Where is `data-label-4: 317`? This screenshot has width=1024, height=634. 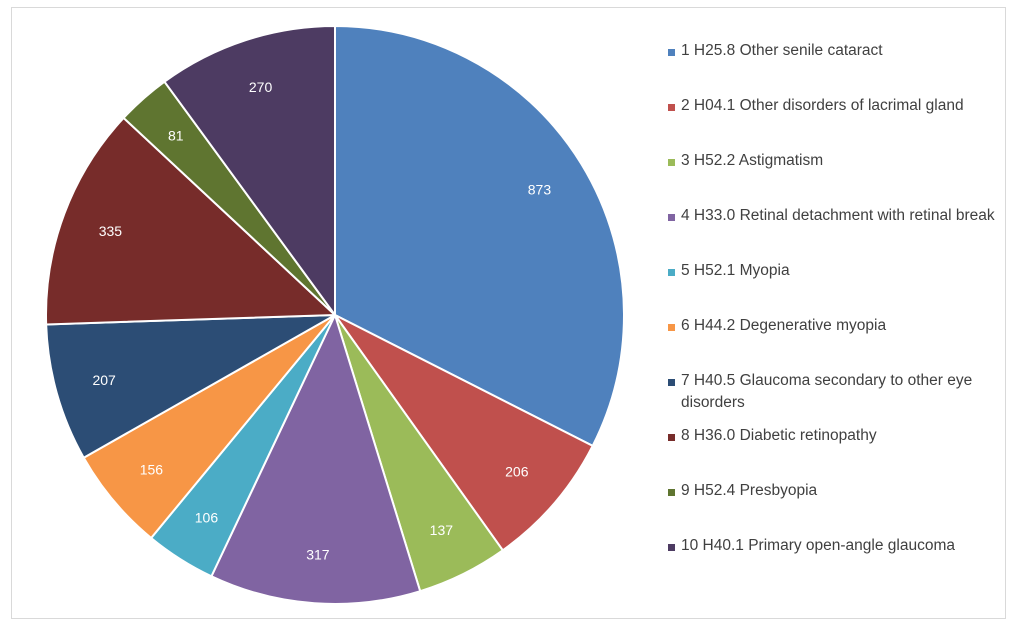
data-label-4: 317 is located at coordinates (318, 554).